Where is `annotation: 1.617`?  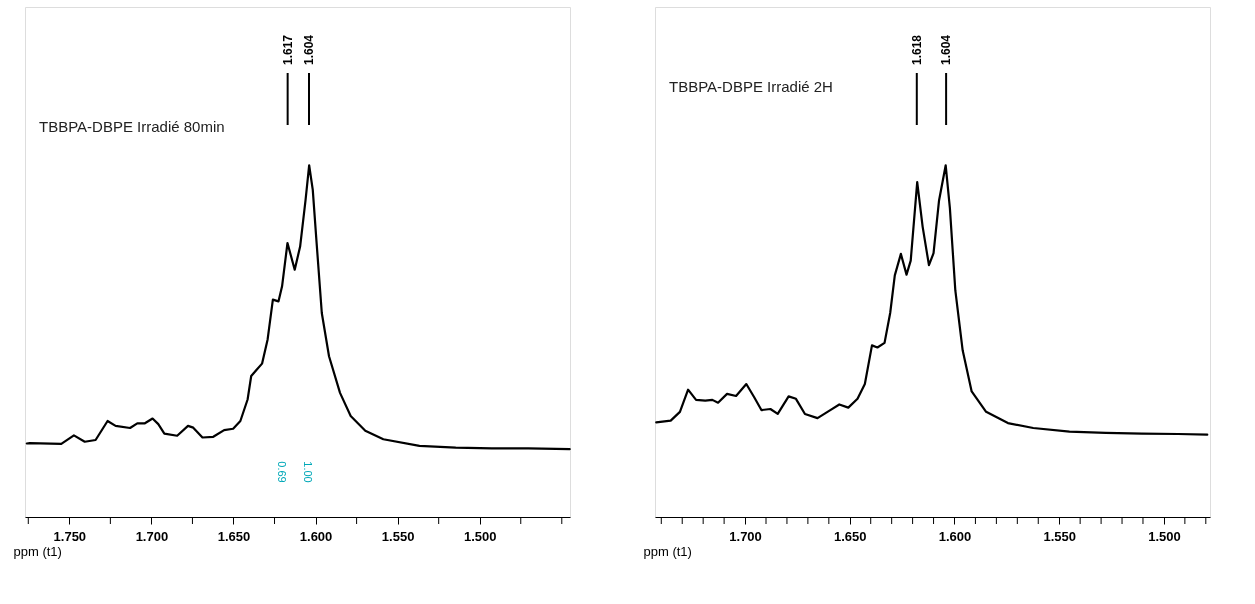 annotation: 1.617 is located at coordinates (287, 49).